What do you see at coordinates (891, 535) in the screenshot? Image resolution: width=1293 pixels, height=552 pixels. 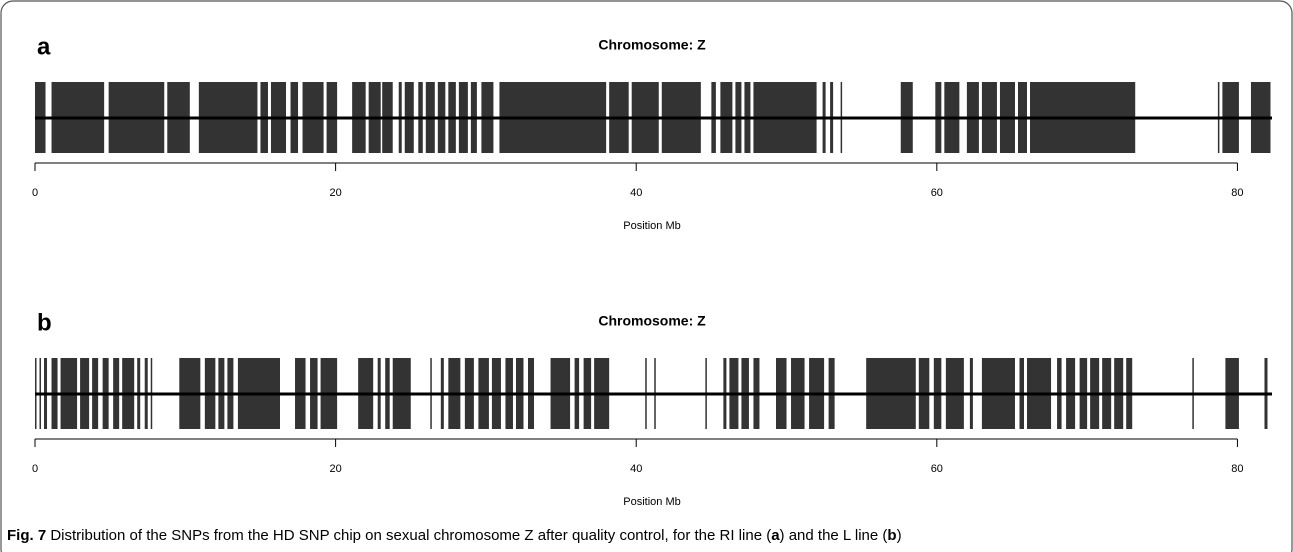 I see `caption-text: b` at bounding box center [891, 535].